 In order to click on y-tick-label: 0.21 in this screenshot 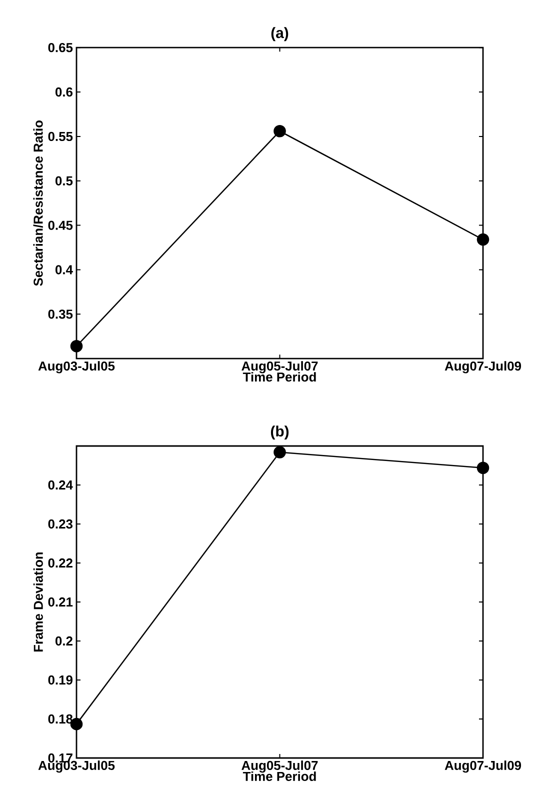, I will do `click(60, 602)`.